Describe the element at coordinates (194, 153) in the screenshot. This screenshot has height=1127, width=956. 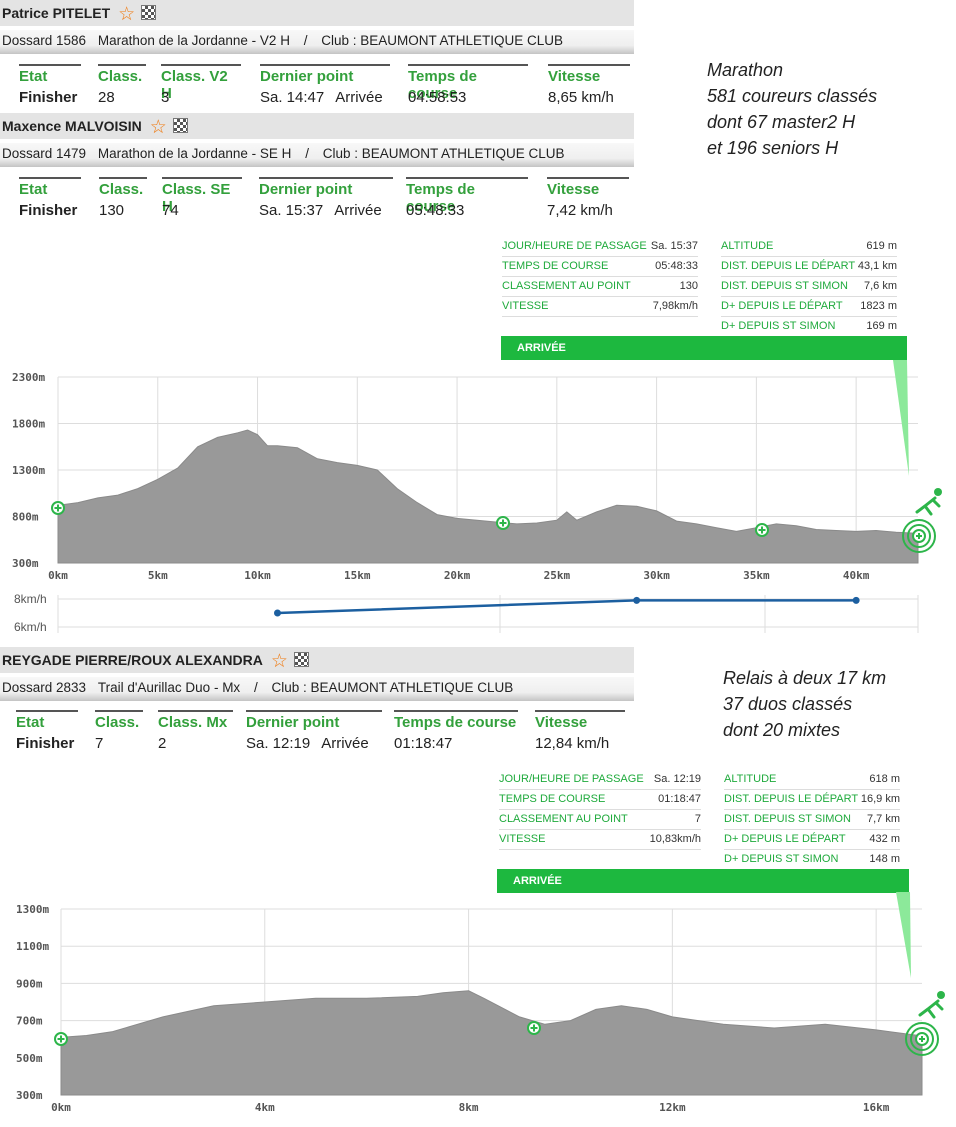
I see `course-name: Marathon de la Jordanne - SE H` at that location.